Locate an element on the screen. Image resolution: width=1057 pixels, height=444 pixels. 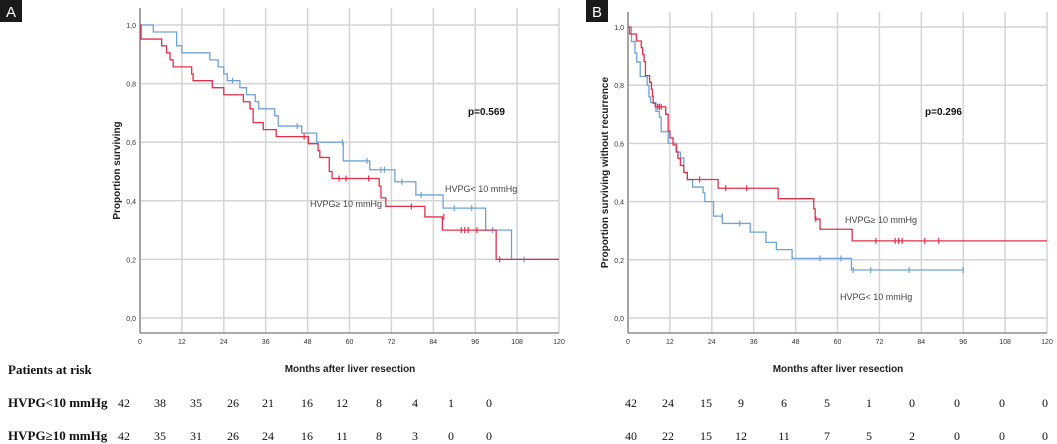
panel-letter: A is located at coordinates (11, 12).